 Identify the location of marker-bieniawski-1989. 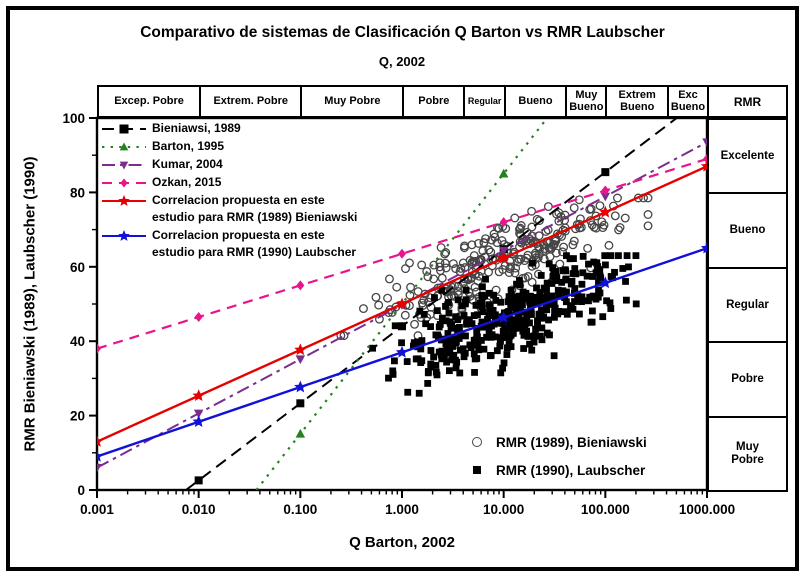
(300, 403).